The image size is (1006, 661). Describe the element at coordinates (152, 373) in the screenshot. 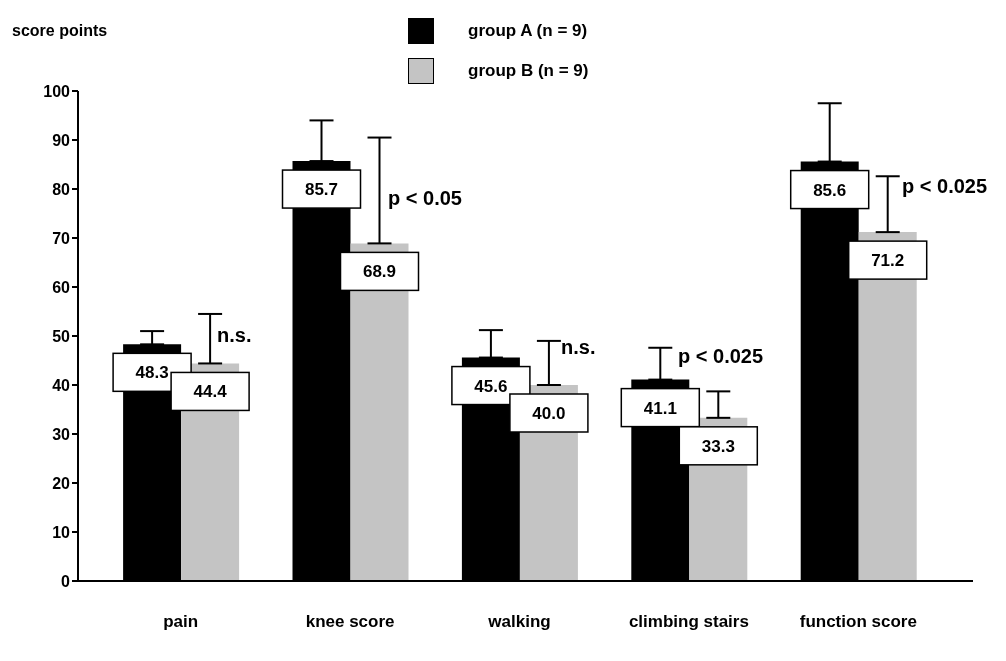

I see `data-label: 48.3` at that location.